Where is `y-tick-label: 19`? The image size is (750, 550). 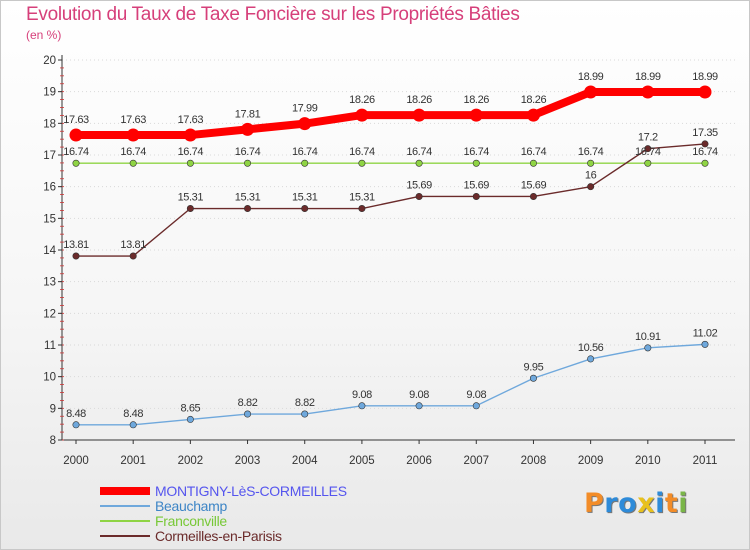 y-tick-label: 19 is located at coordinates (49, 93).